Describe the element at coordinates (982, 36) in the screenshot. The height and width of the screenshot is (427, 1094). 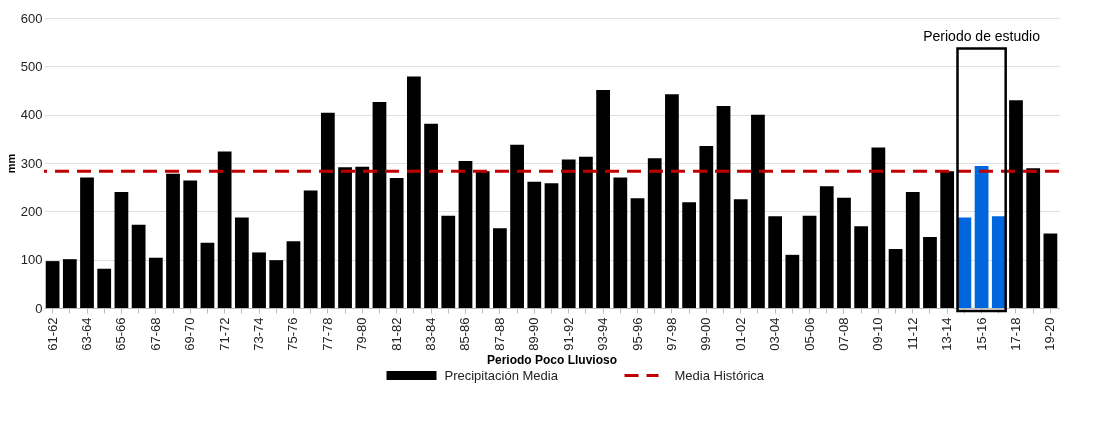
I see `annotation: Periodo de estudio` at that location.